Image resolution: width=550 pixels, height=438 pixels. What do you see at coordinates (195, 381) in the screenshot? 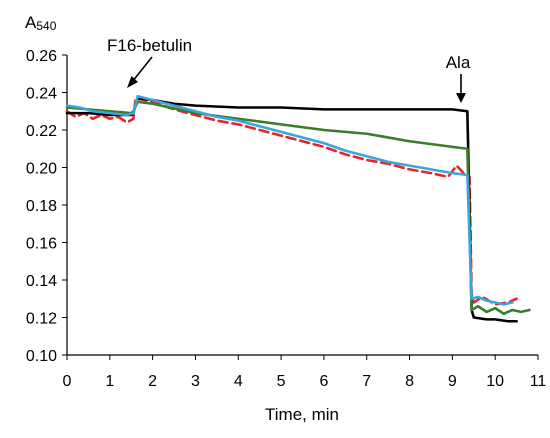
I see `x-tick-label: 3` at bounding box center [195, 381].